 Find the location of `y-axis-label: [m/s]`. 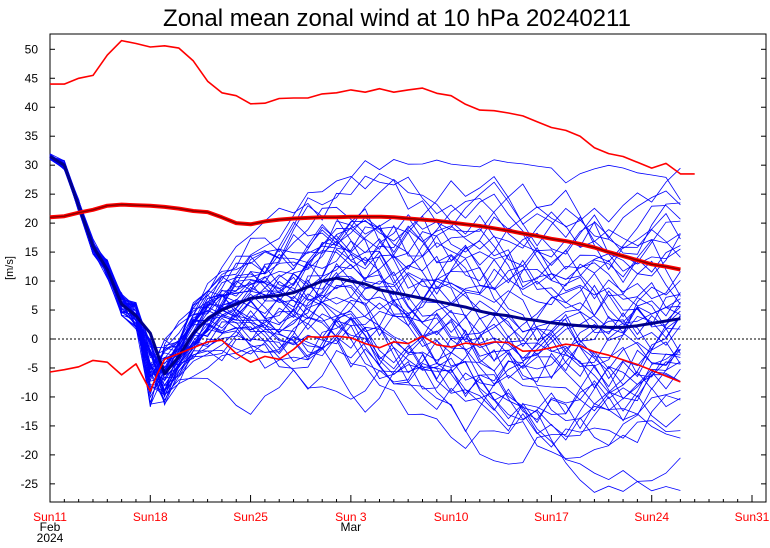

y-axis-label: [m/s] is located at coordinates (10, 268).